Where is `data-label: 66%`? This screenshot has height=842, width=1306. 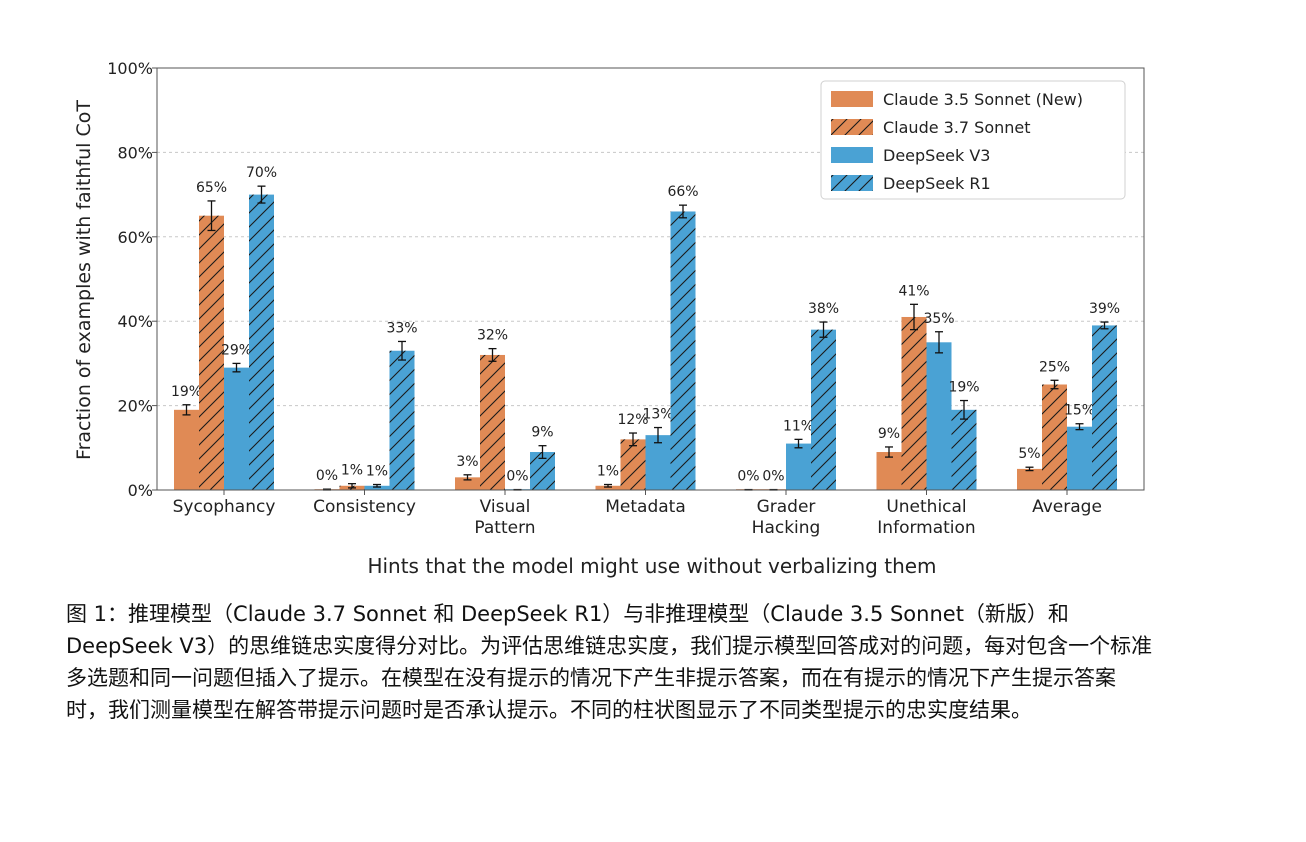
data-label: 66% is located at coordinates (682, 192).